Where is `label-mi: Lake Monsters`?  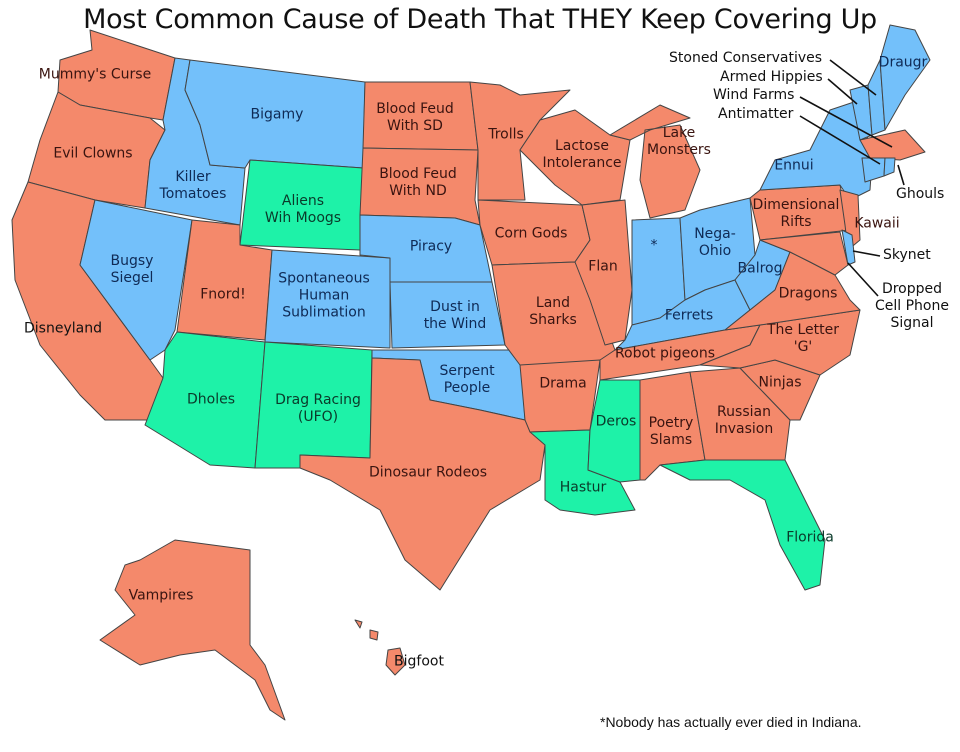 label-mi: Lake Monsters is located at coordinates (679, 141).